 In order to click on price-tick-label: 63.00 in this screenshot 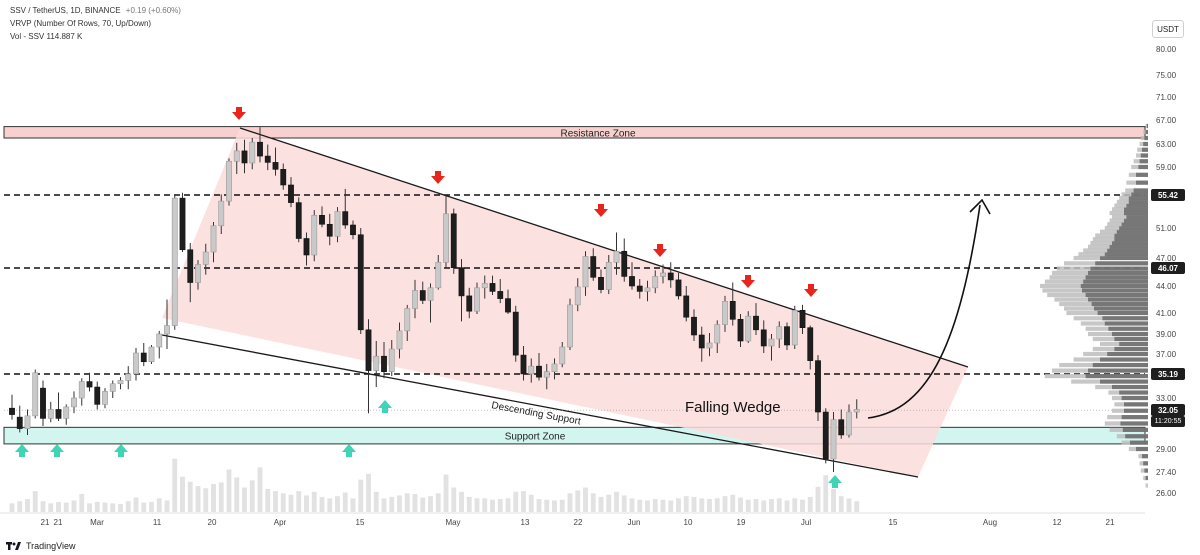, I will do `click(1166, 144)`.